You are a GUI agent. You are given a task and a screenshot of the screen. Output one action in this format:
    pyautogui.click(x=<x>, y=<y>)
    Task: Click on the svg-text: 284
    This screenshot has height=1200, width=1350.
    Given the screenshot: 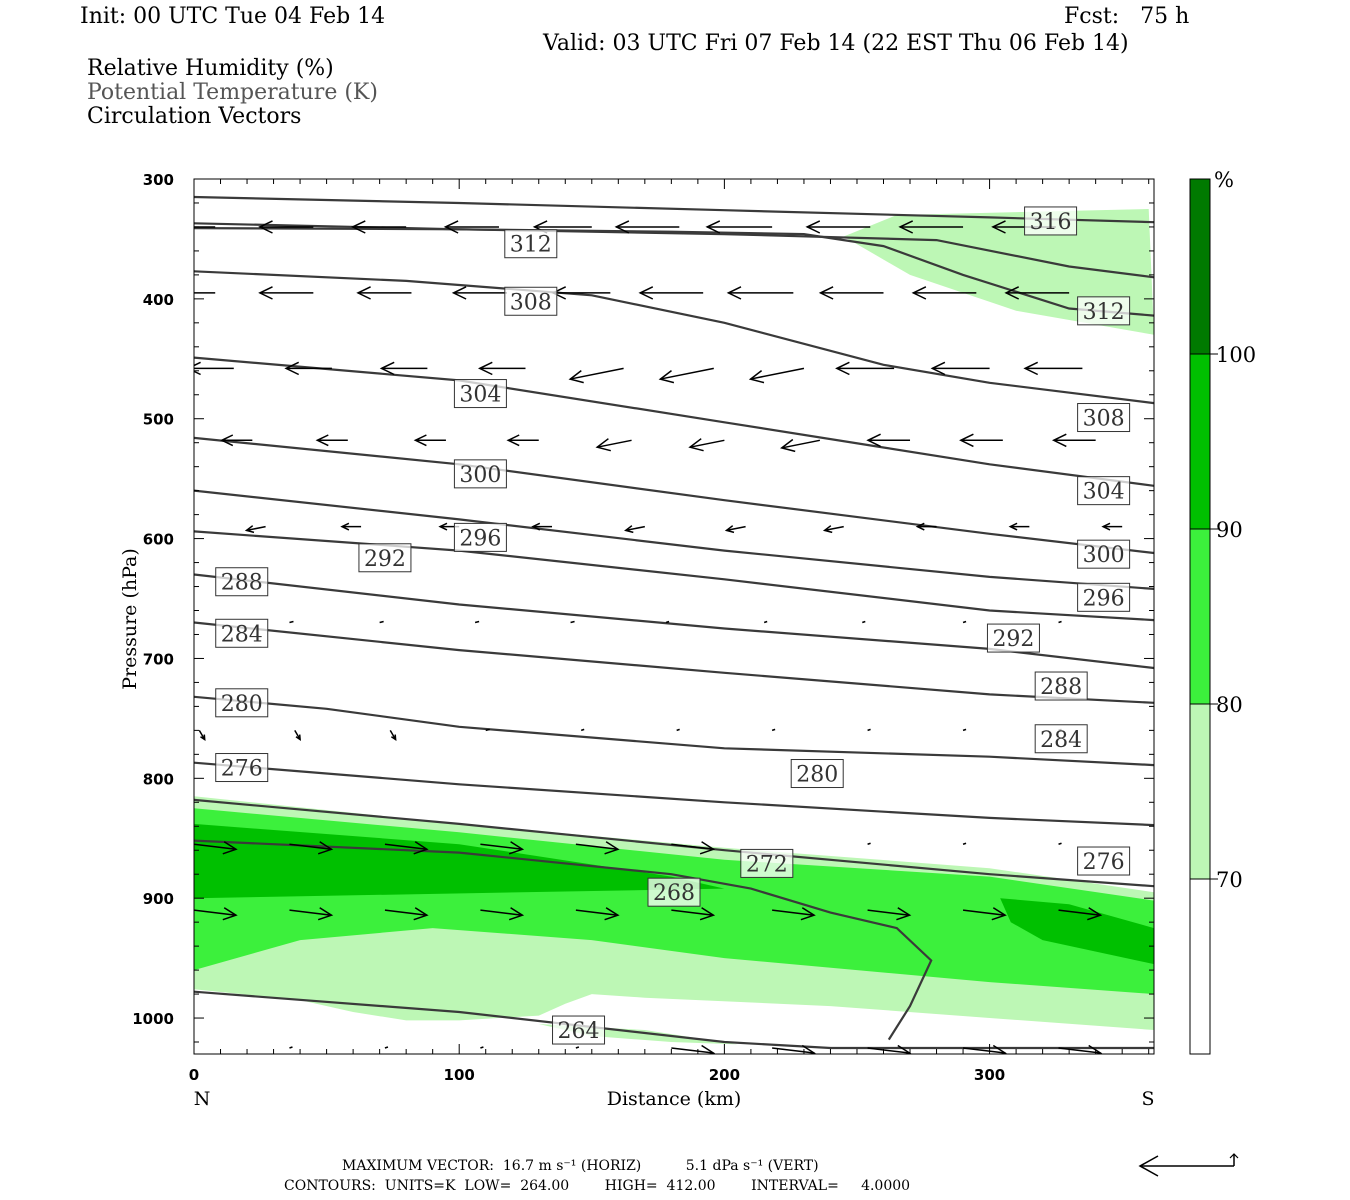 What is the action you would take?
    pyautogui.click(x=1061, y=740)
    